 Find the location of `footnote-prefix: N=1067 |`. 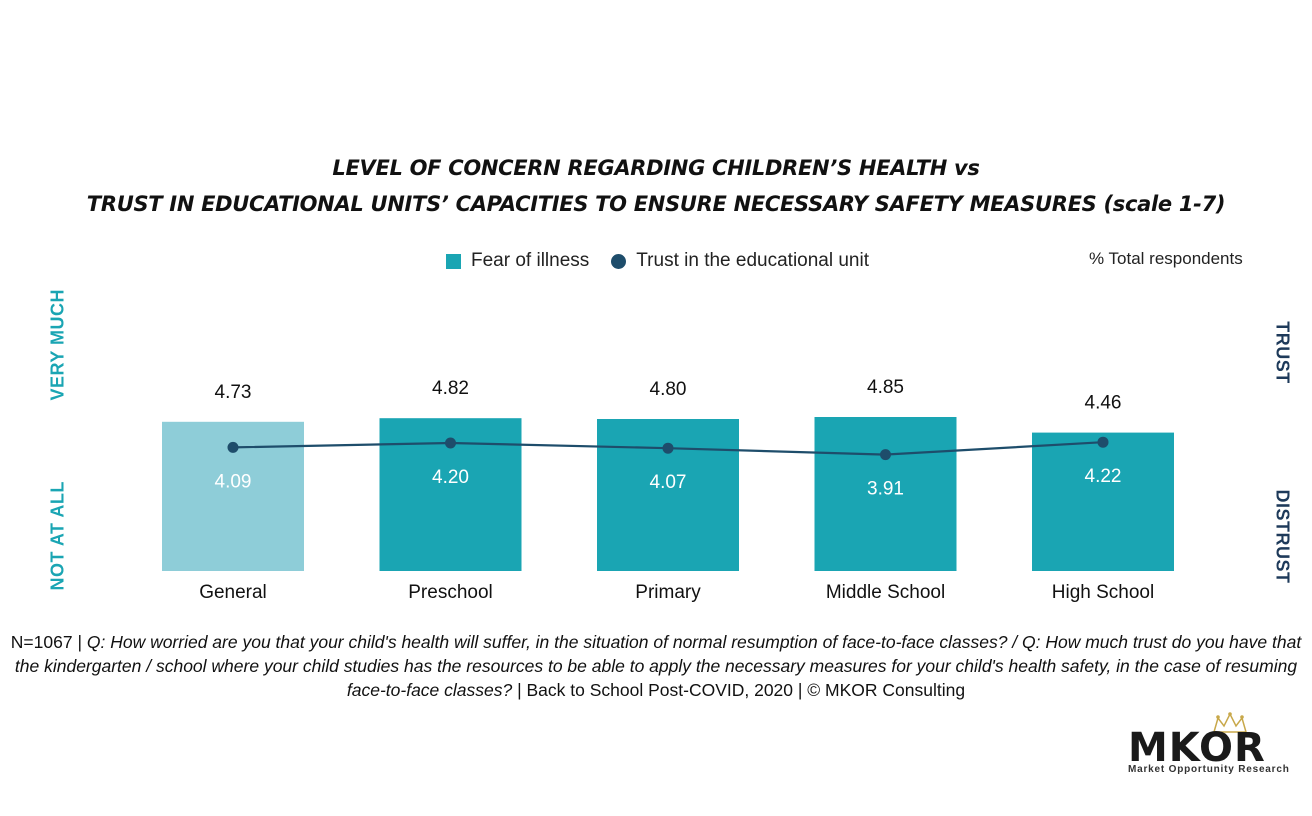

footnote-prefix: N=1067 | is located at coordinates (48, 642).